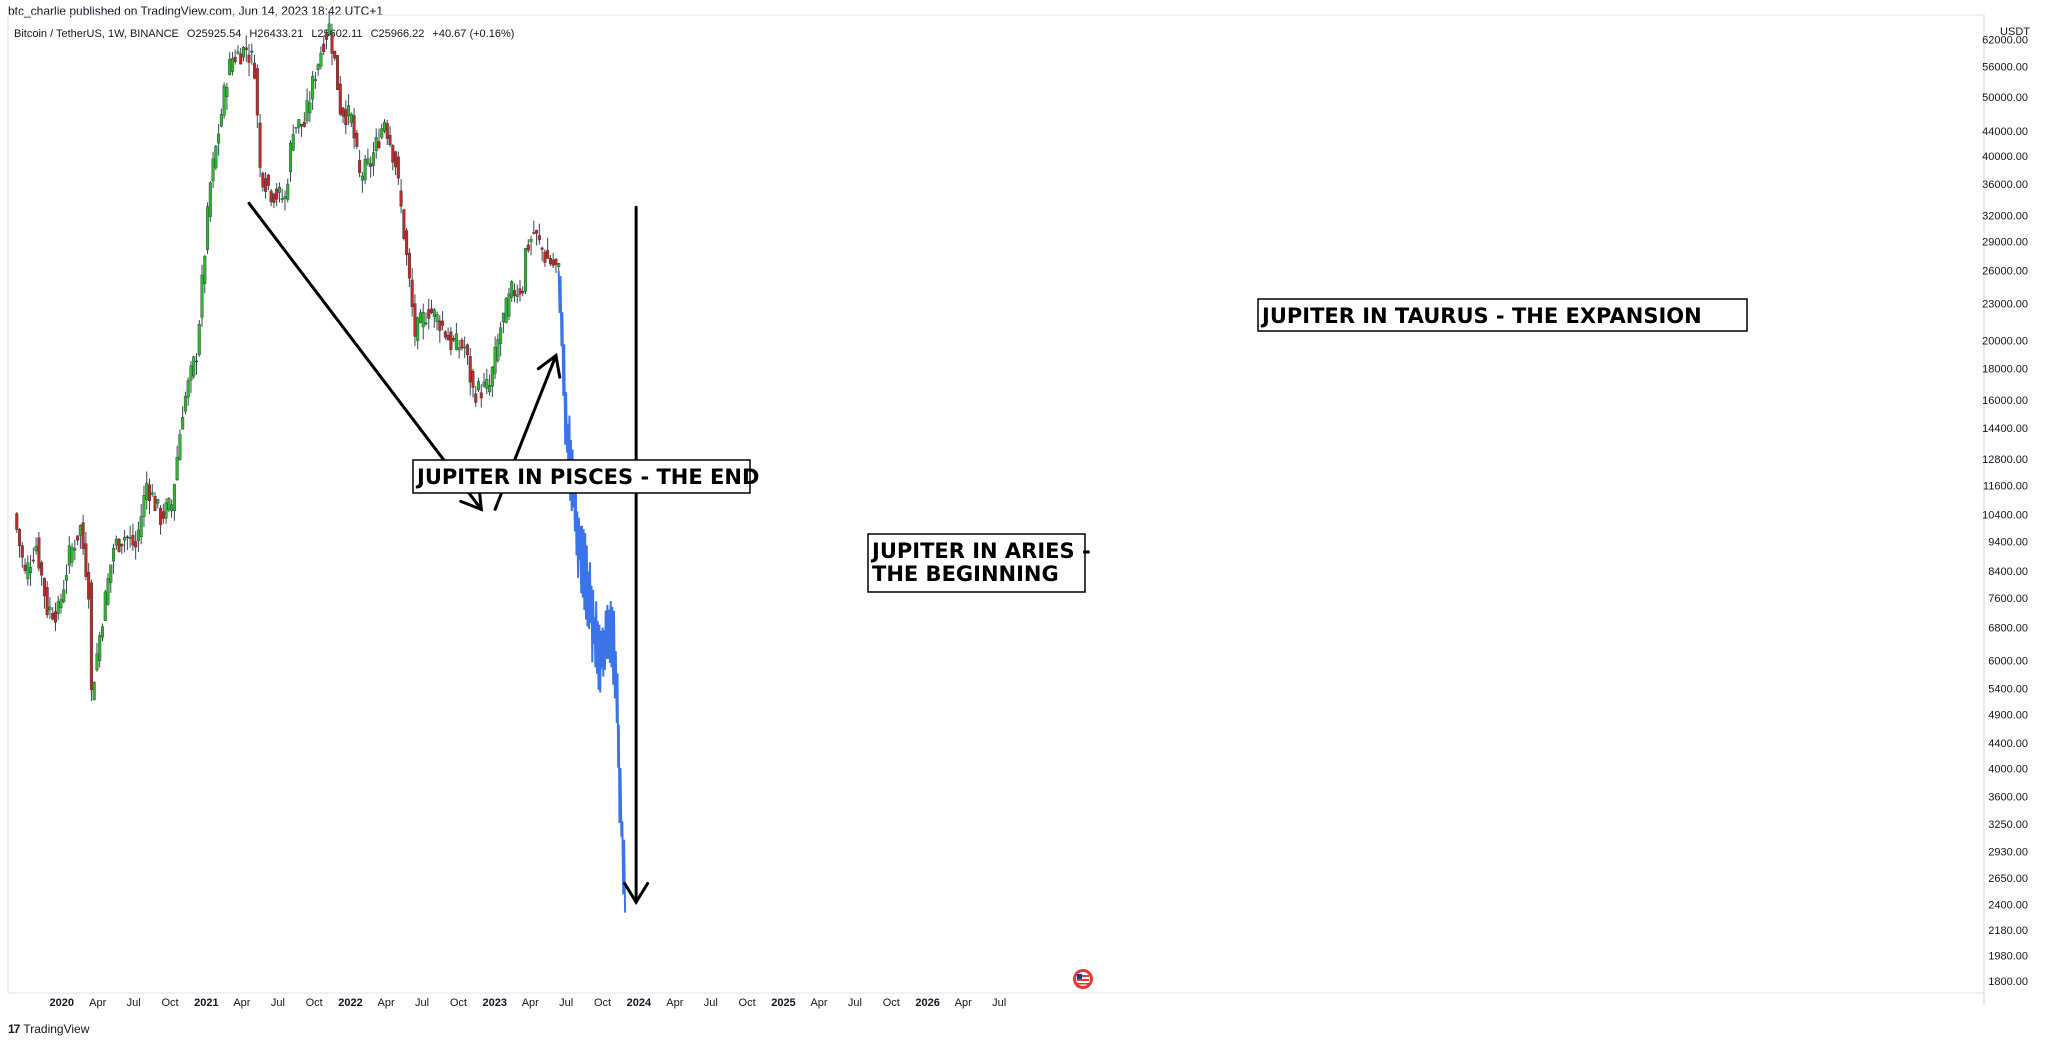  Describe the element at coordinates (2008, 716) in the screenshot. I see `y-tick-label: 4900.00` at that location.